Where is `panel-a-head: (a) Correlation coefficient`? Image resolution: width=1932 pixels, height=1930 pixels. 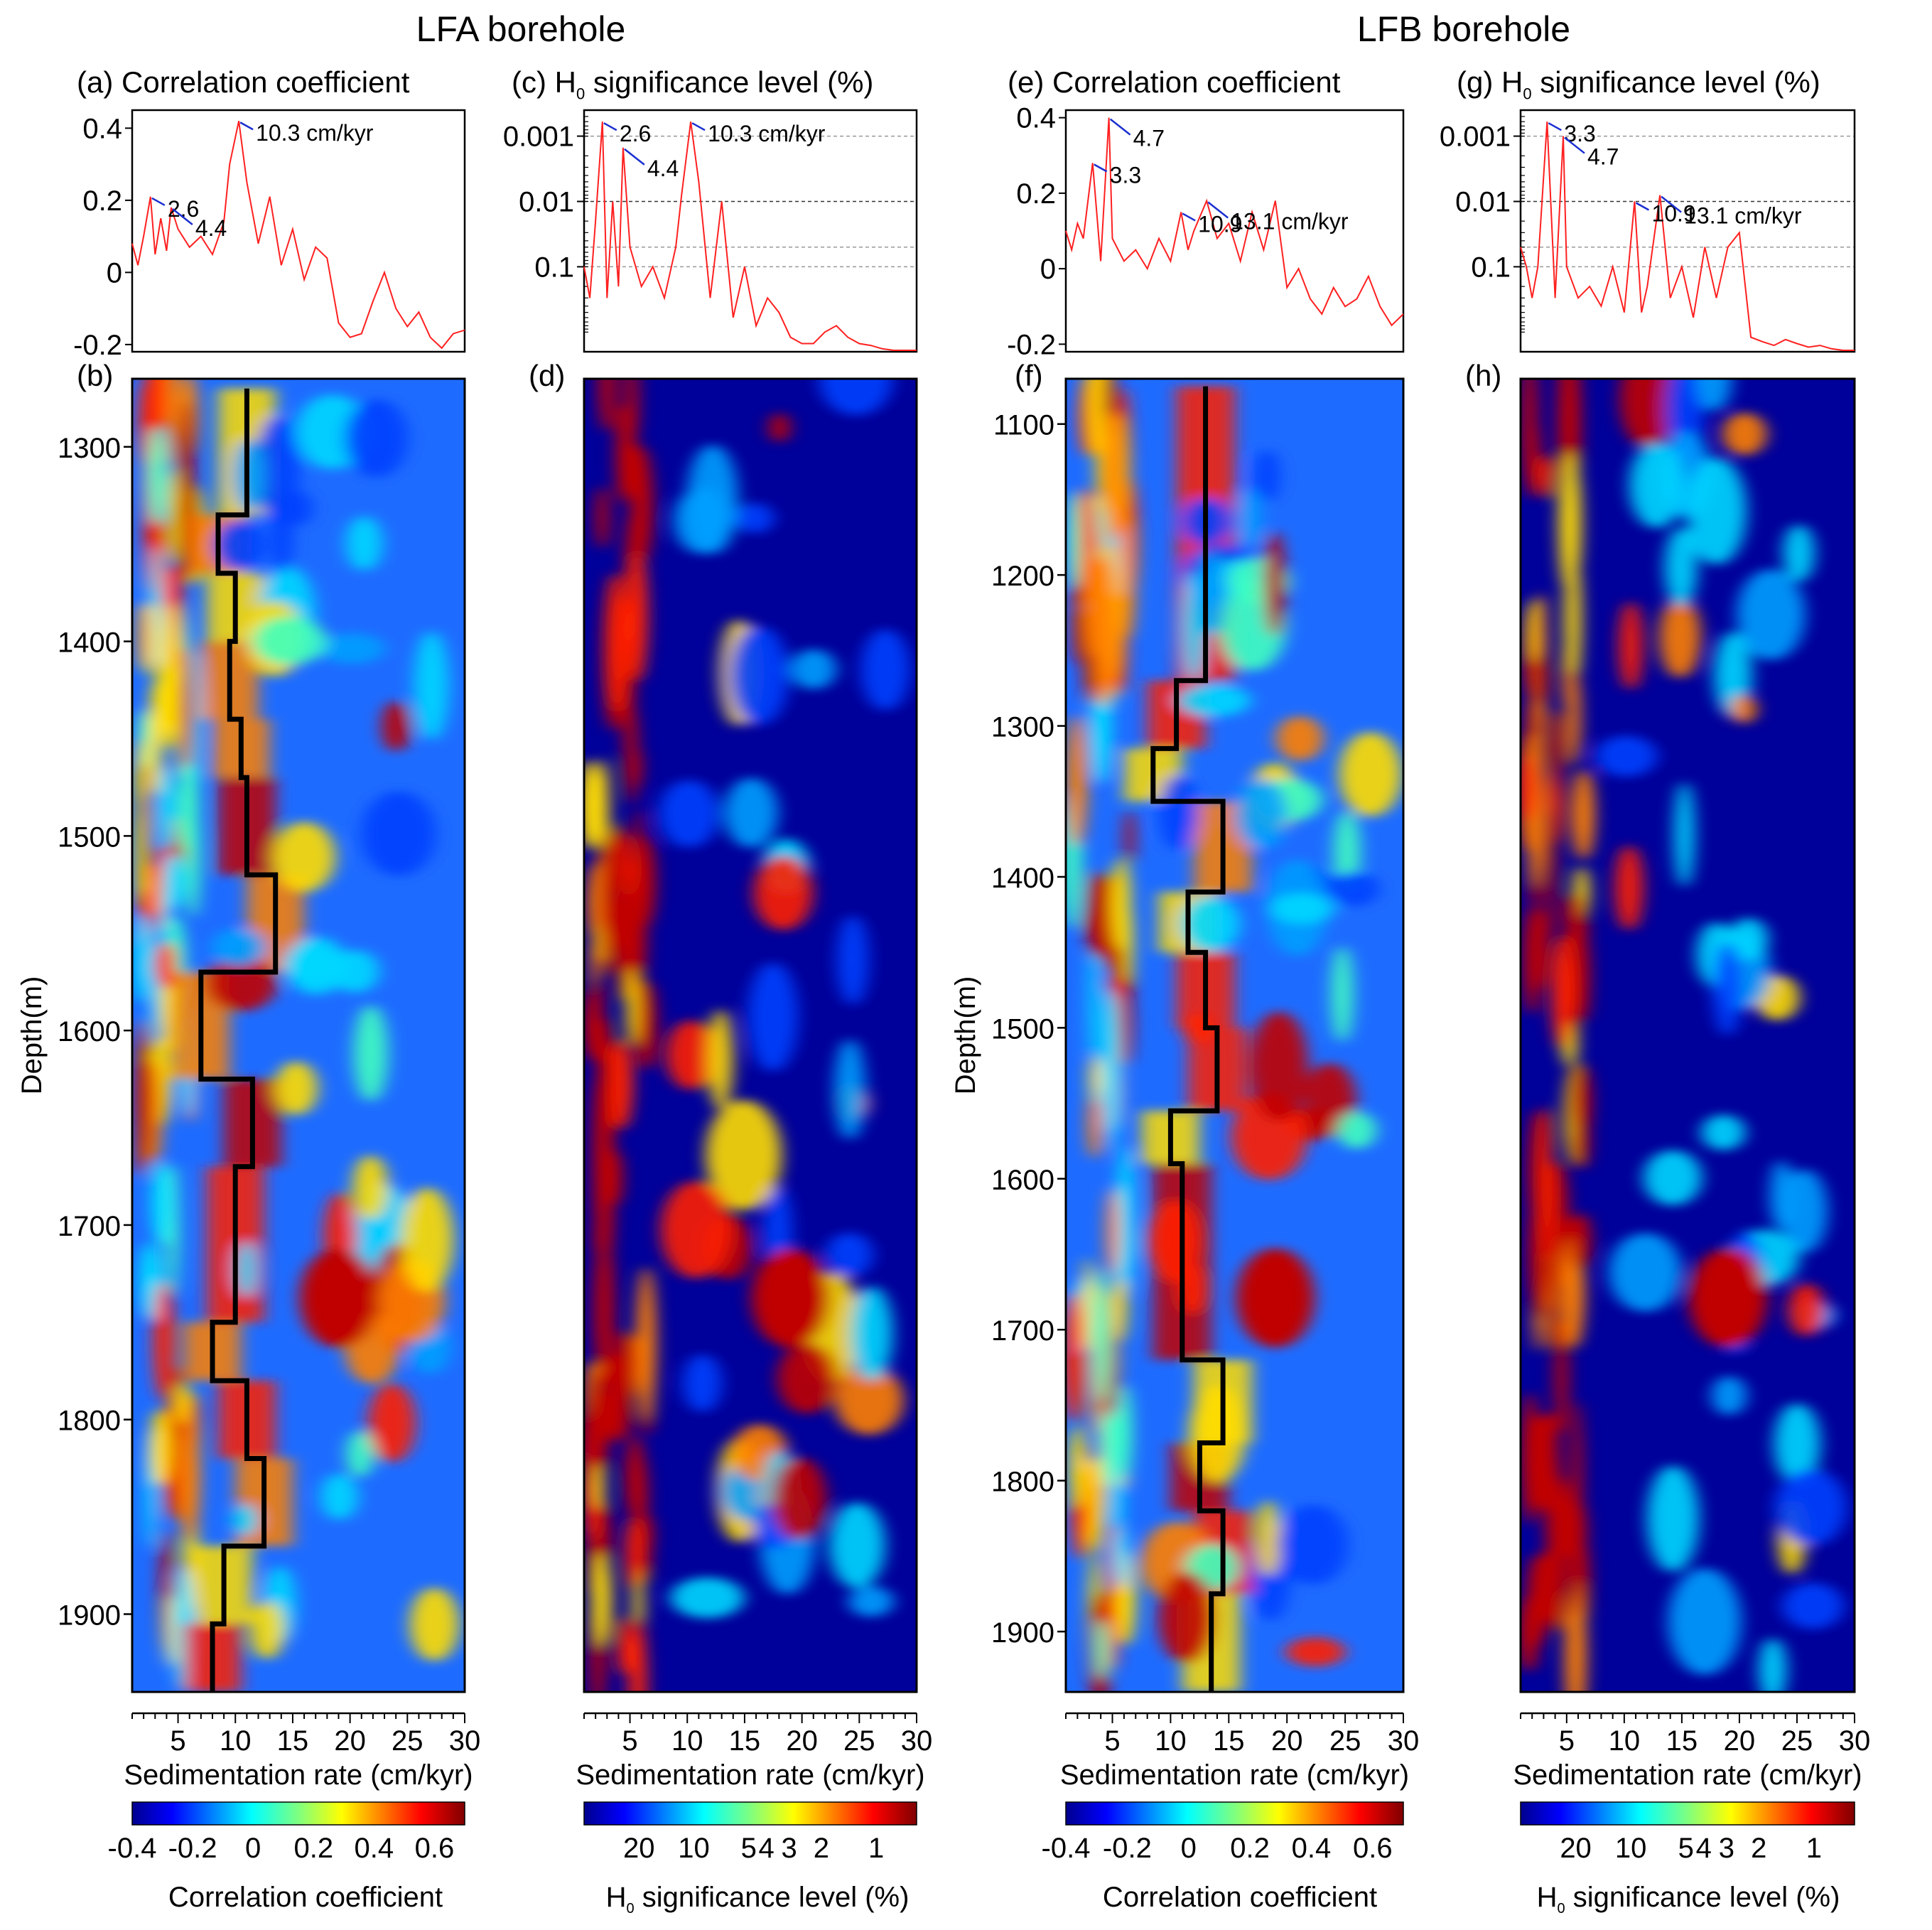
panel-a-head: (a) Correlation coefficient is located at coordinates (243, 82).